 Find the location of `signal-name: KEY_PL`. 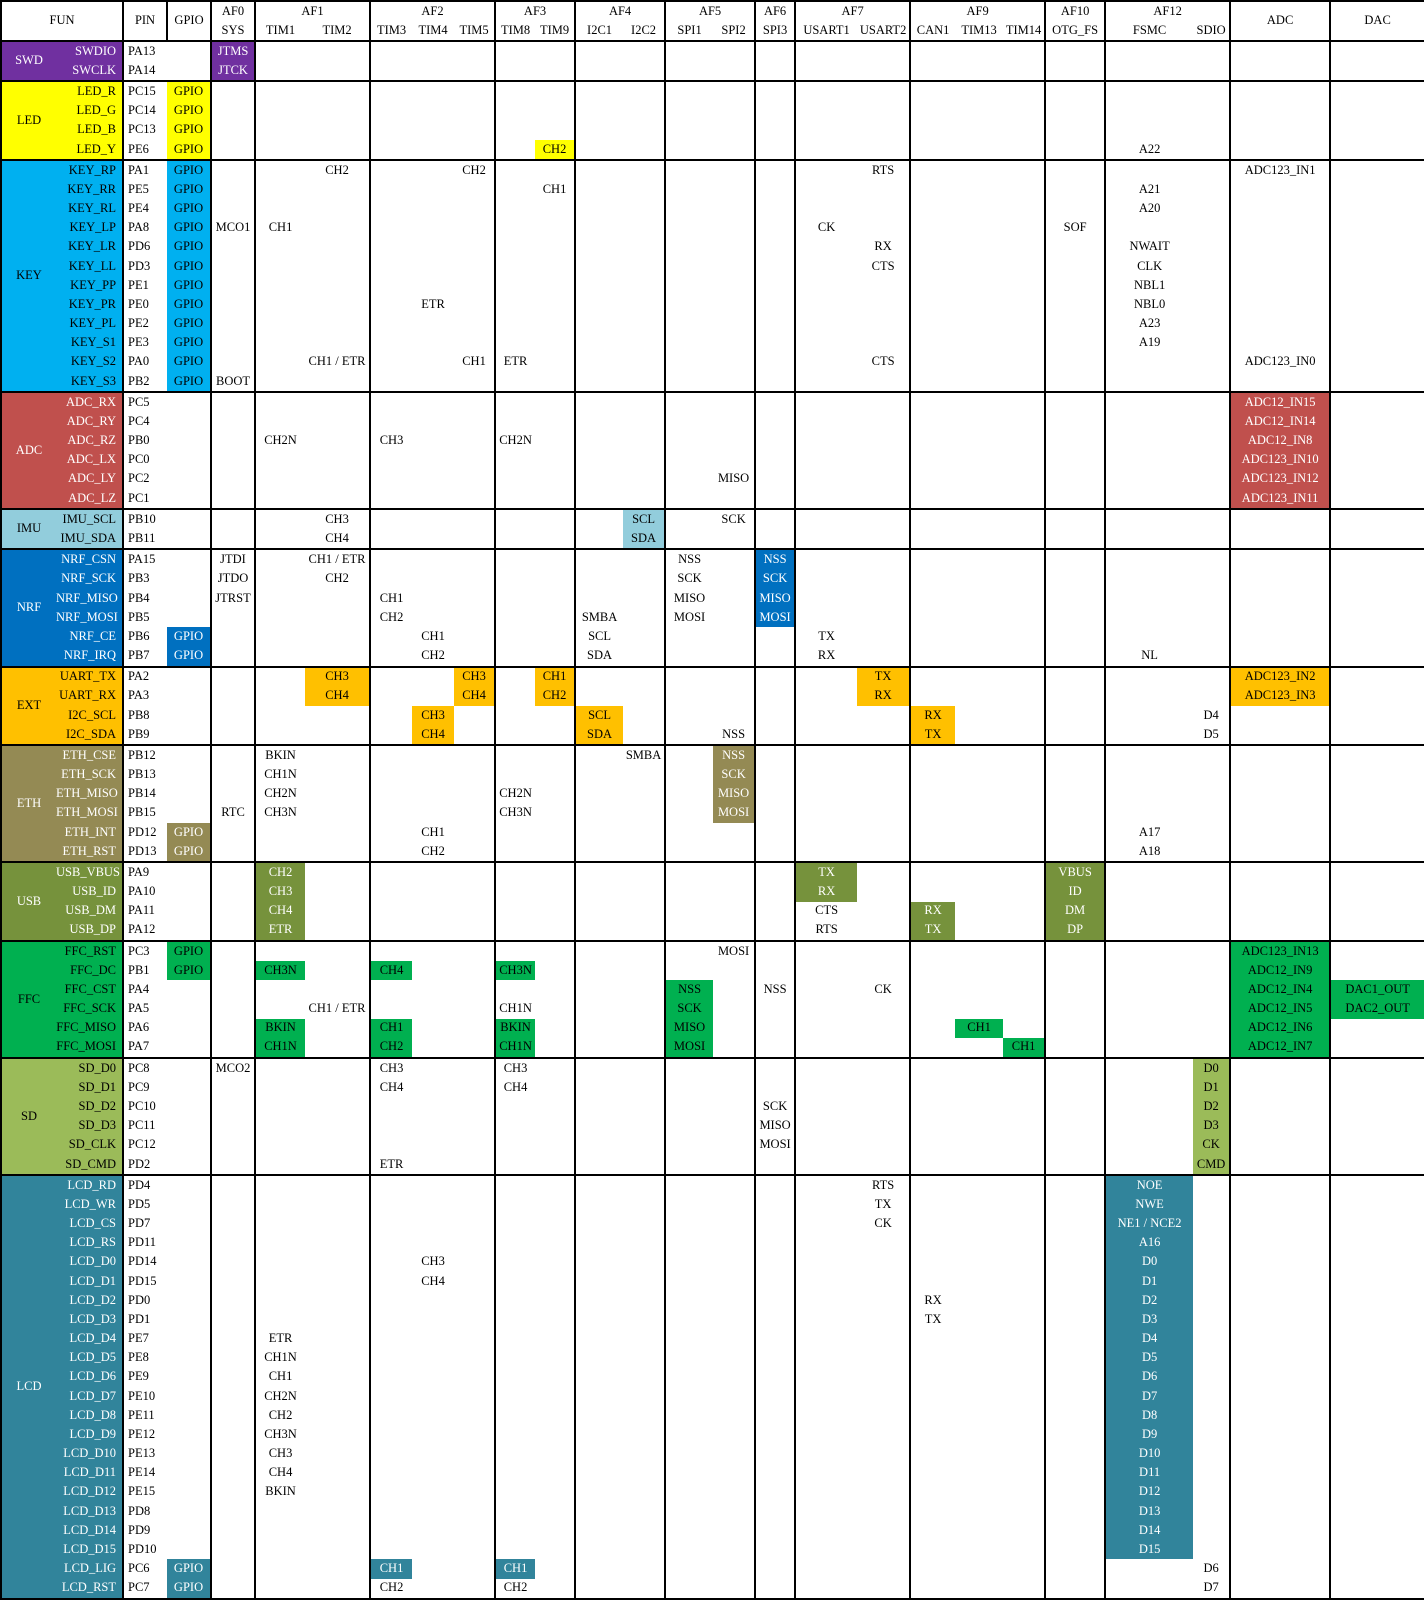

signal-name: KEY_PL is located at coordinates (90, 324).